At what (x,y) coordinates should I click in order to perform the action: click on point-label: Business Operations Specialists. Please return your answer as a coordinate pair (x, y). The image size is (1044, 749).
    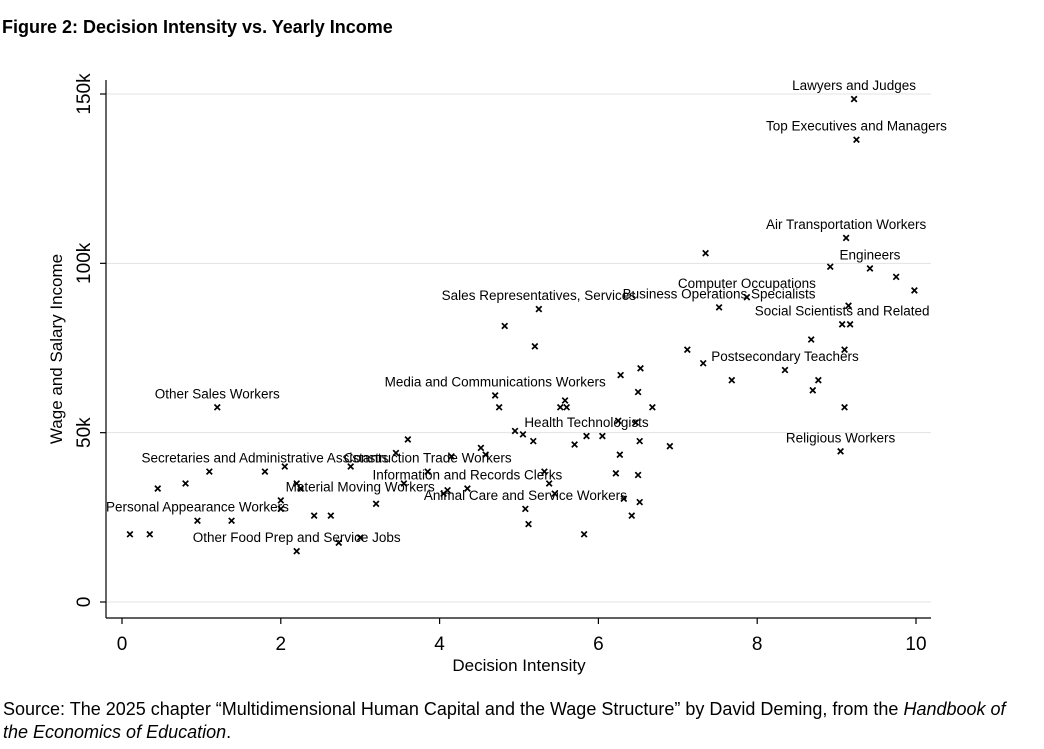
    Looking at the image, I should click on (719, 293).